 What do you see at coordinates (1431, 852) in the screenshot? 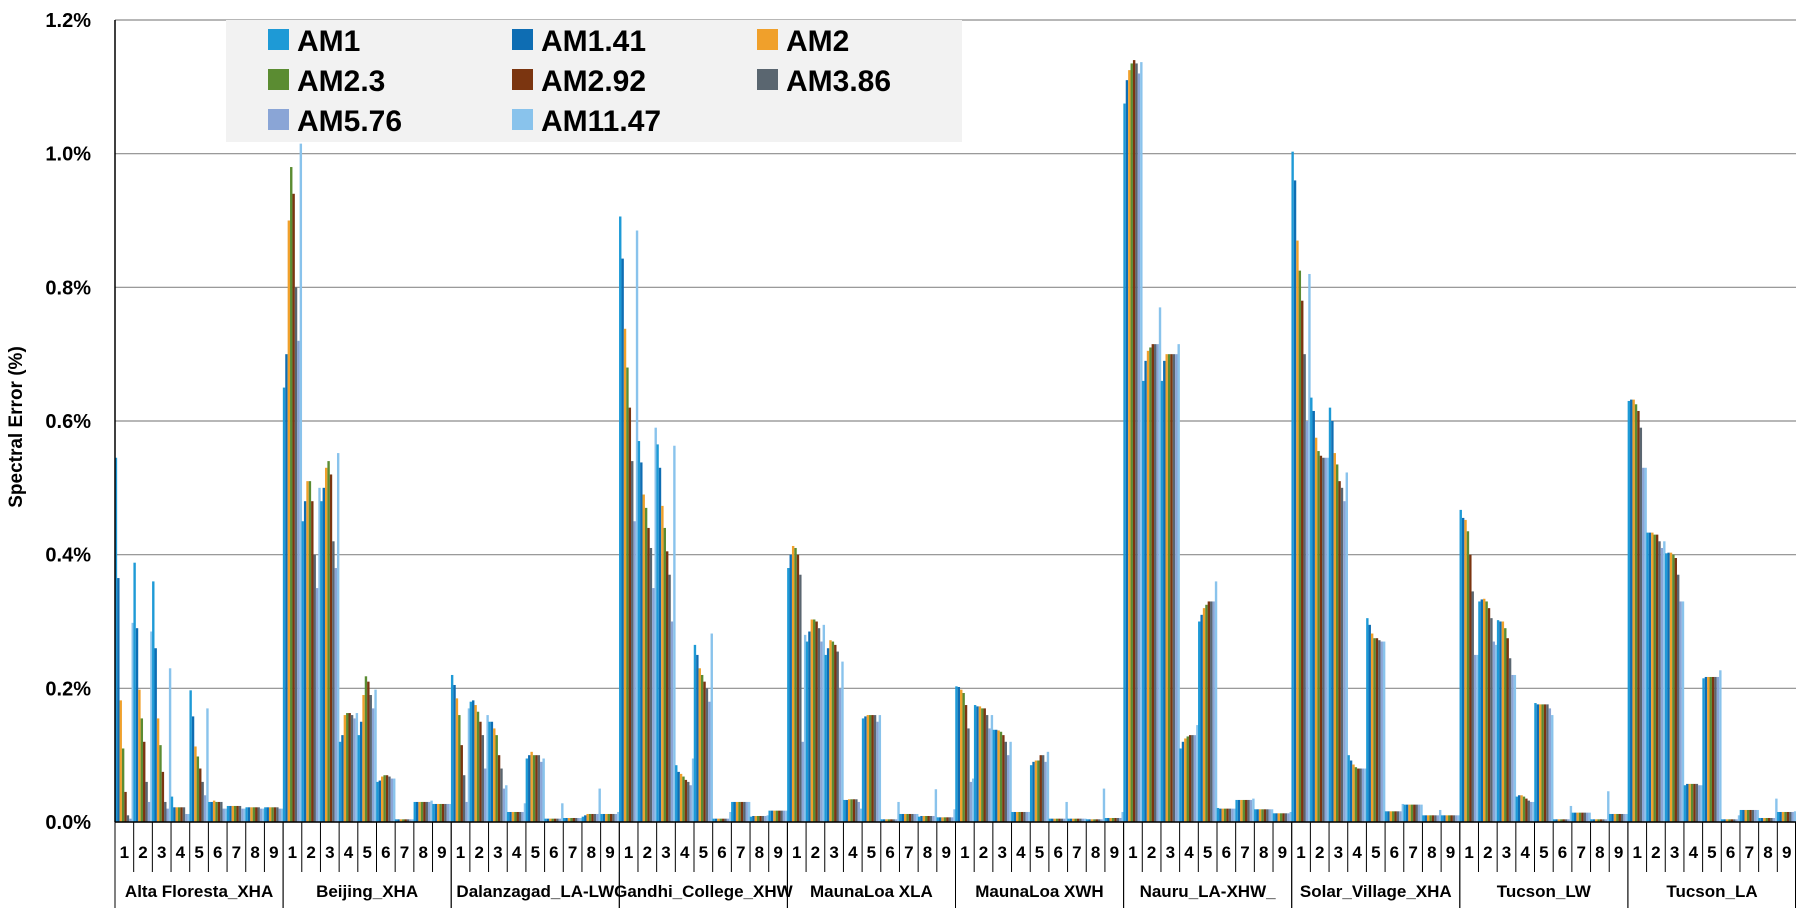
I see `x-category-label: 8` at bounding box center [1431, 852].